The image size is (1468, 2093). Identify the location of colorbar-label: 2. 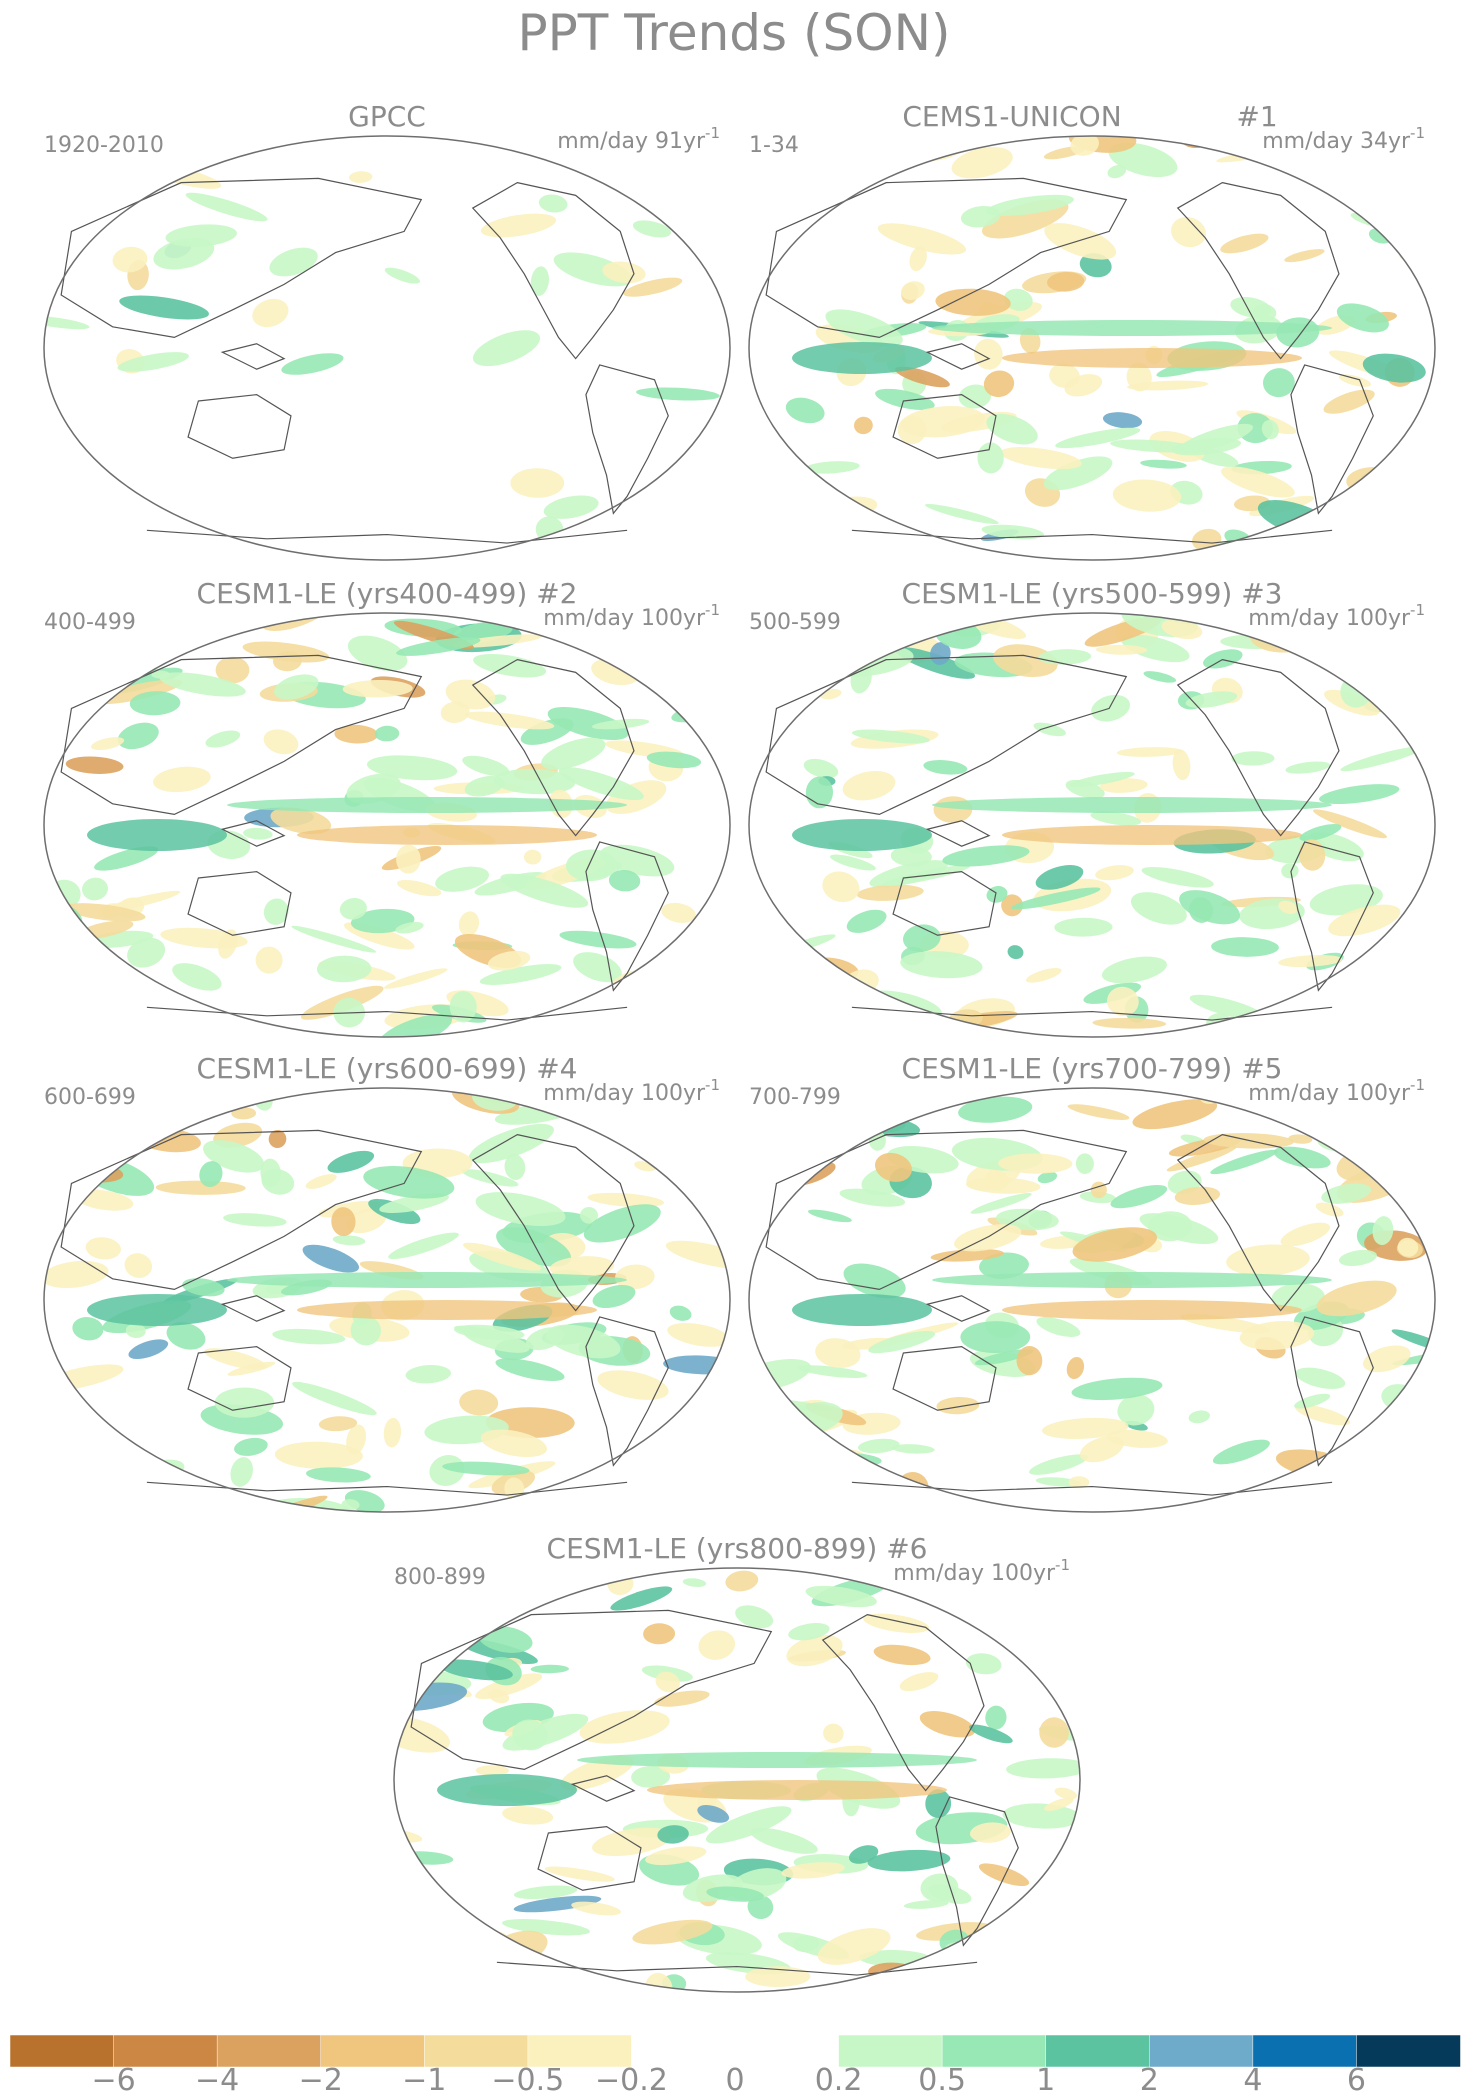
(1149, 2078).